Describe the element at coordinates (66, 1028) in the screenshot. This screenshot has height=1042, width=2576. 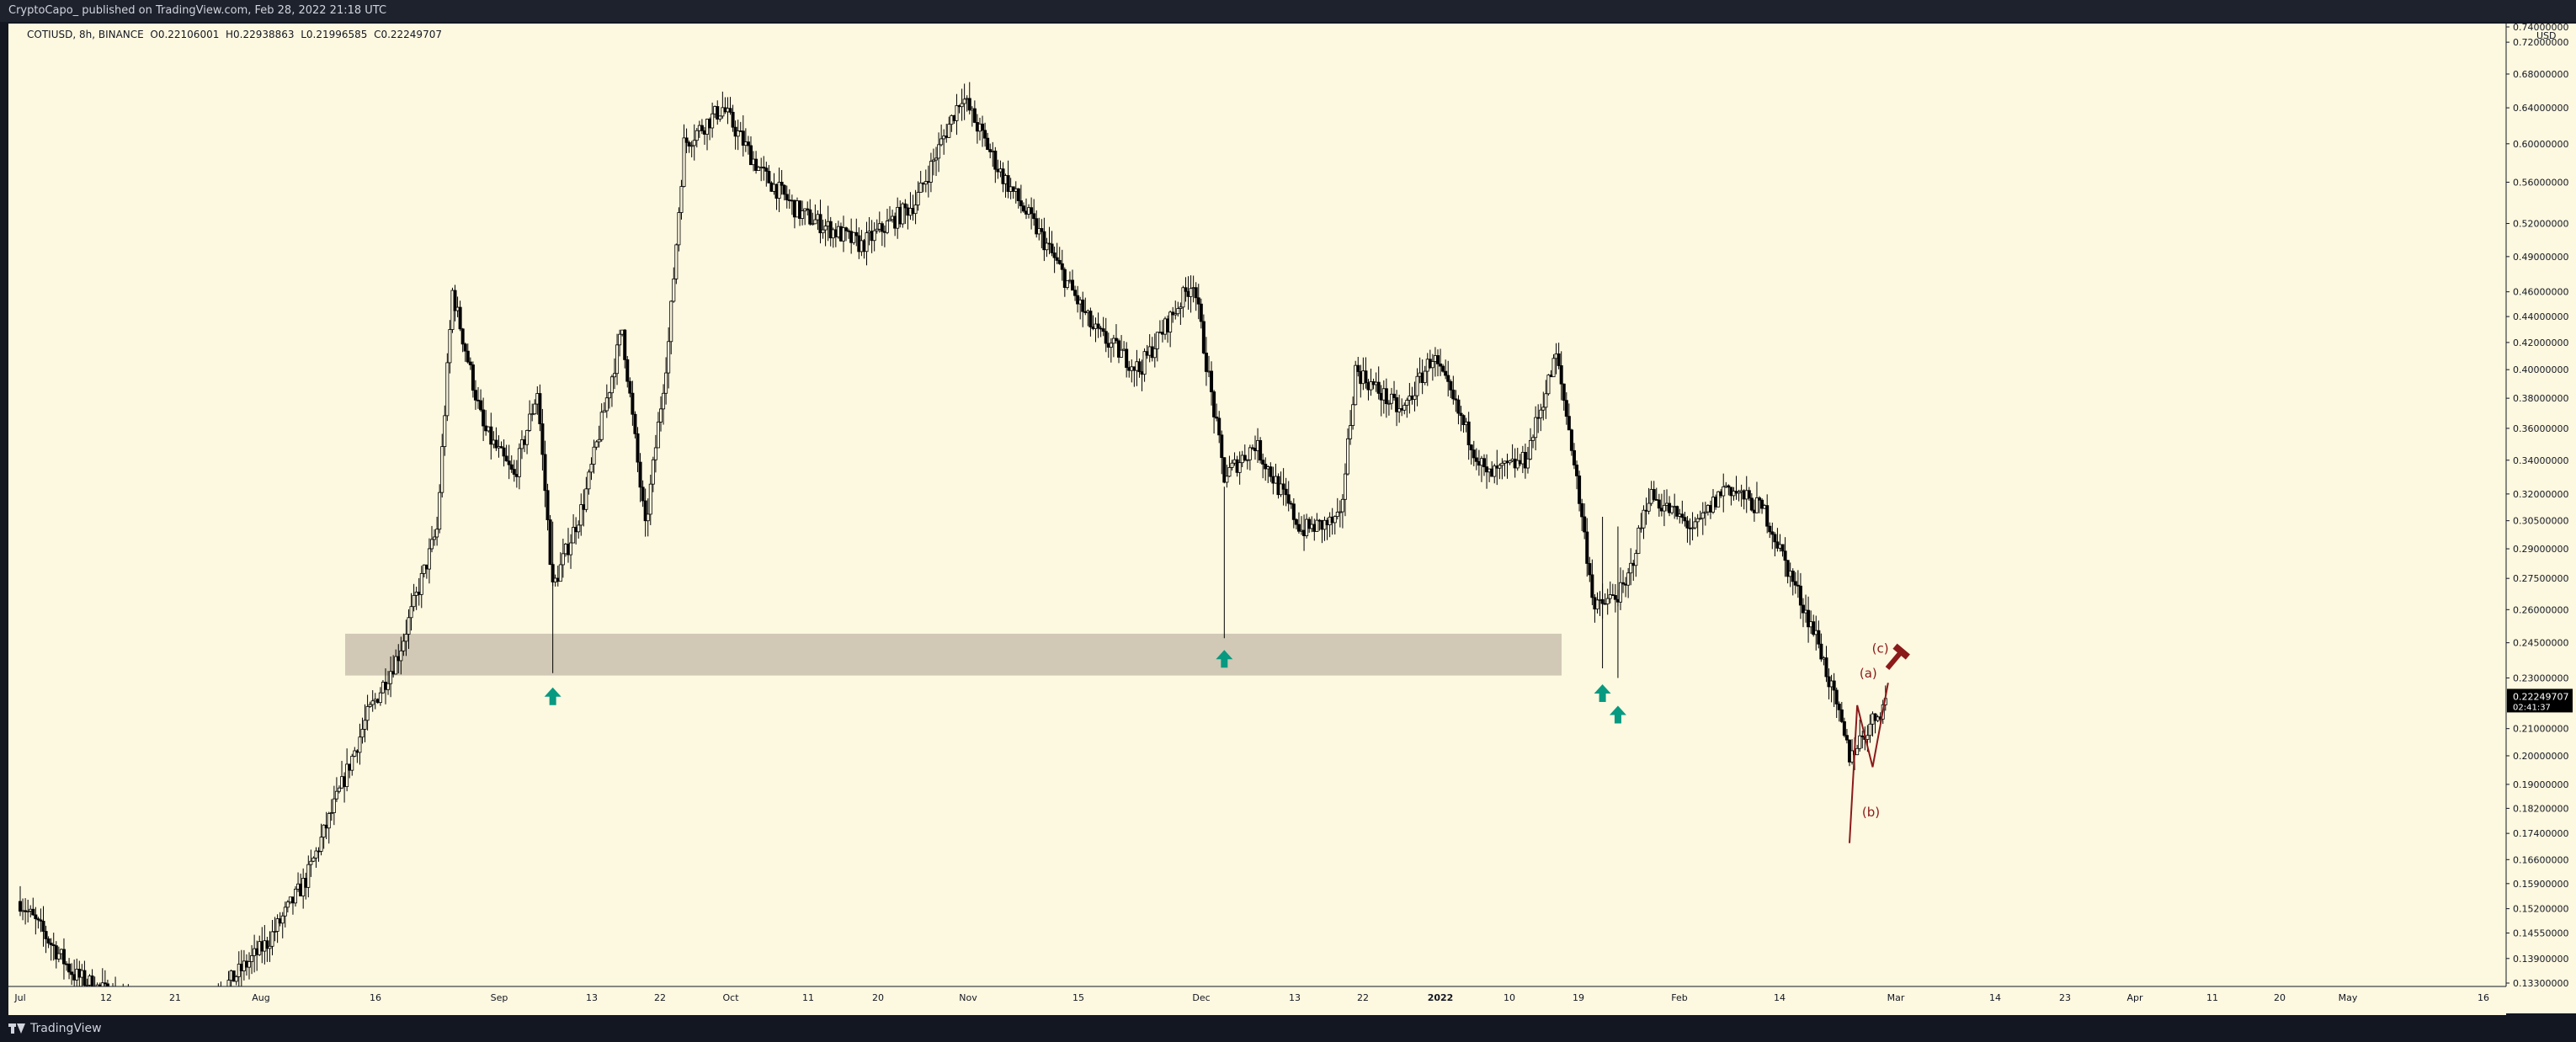
I see `brand-text: TradingView` at that location.